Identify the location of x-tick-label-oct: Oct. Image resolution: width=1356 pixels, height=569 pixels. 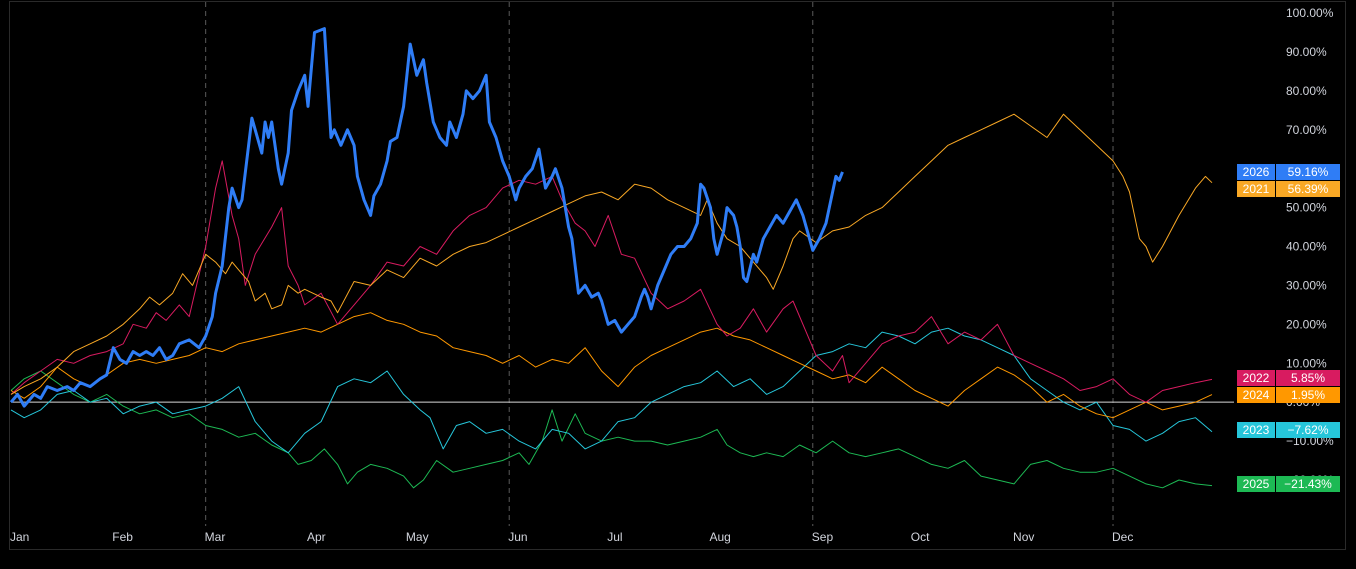
(920, 537).